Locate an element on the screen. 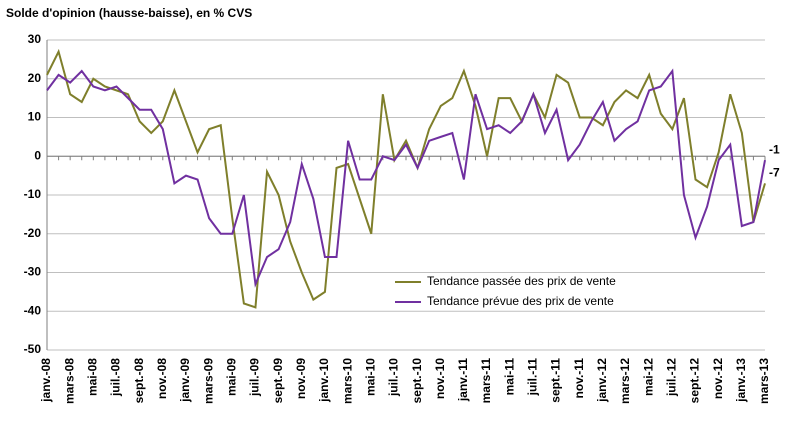  y-tick-label: -40 is located at coordinates (33, 310).